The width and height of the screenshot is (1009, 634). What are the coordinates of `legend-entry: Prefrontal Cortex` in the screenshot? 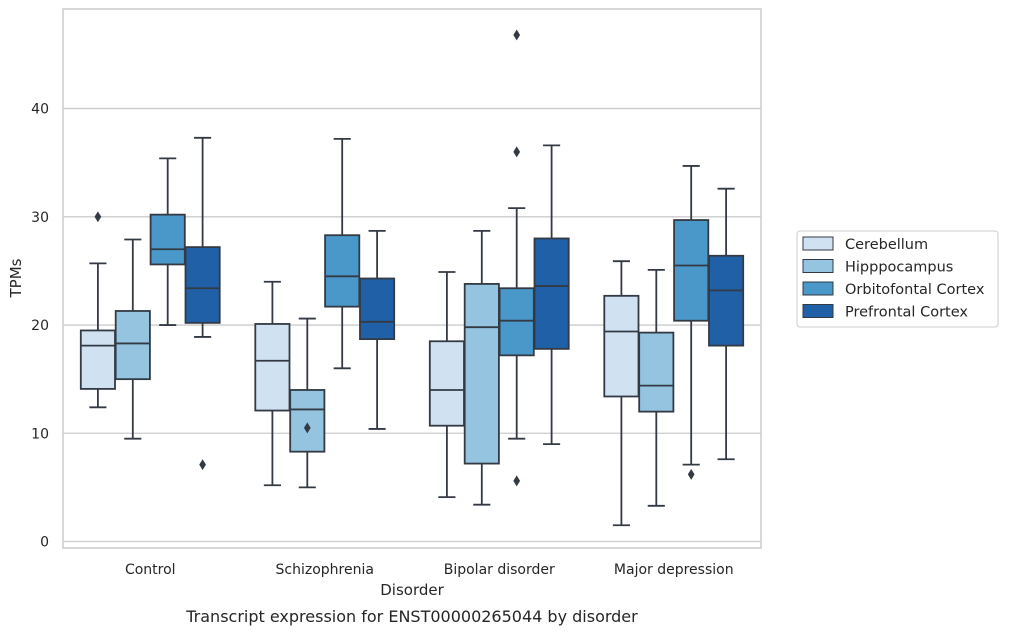 It's located at (906, 313).